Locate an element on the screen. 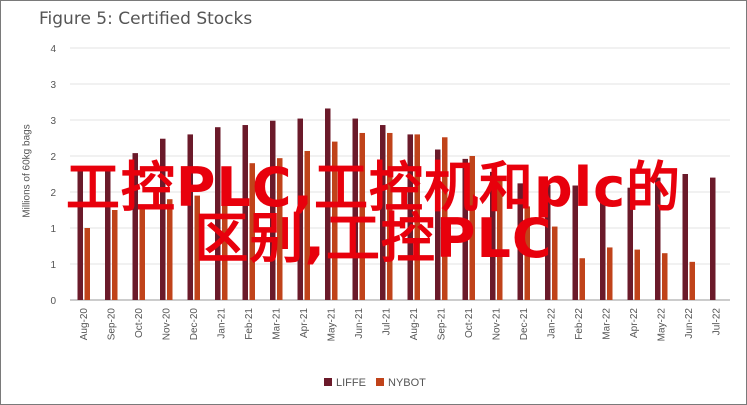 The width and height of the screenshot is (747, 405). x-tick-label: Jan-22 is located at coordinates (551, 323).